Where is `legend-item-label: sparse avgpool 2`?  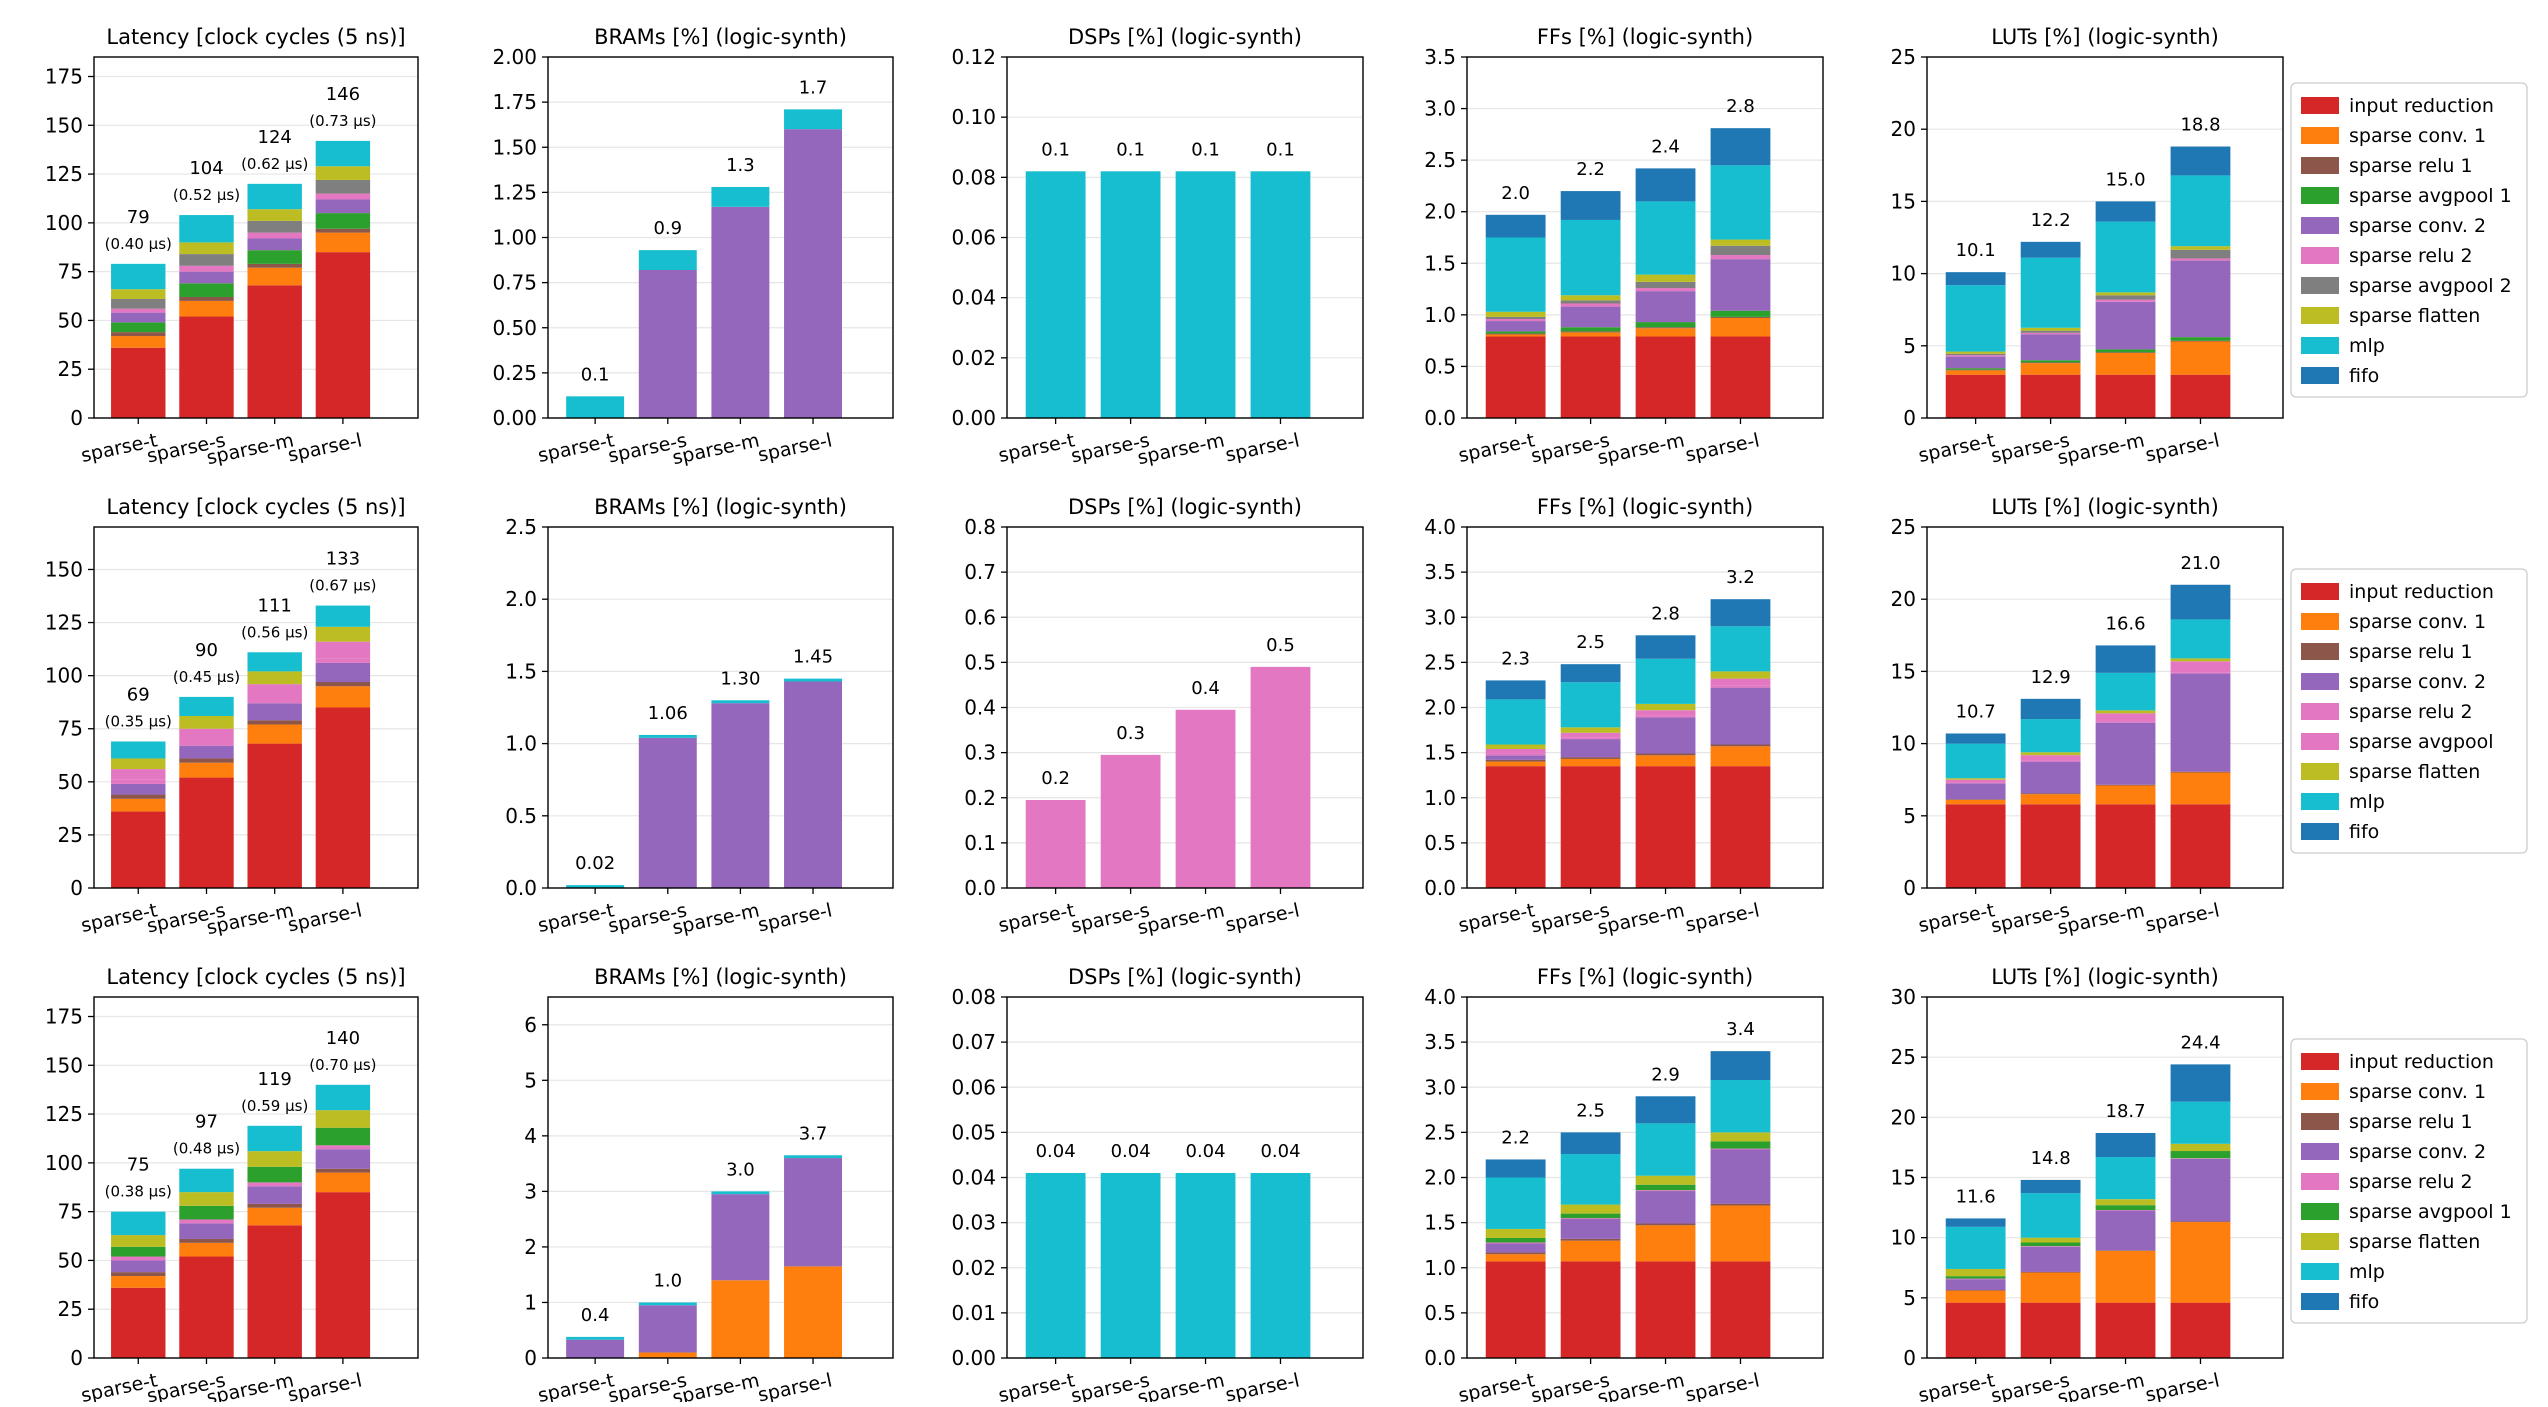 legend-item-label: sparse avgpool 2 is located at coordinates (2430, 286).